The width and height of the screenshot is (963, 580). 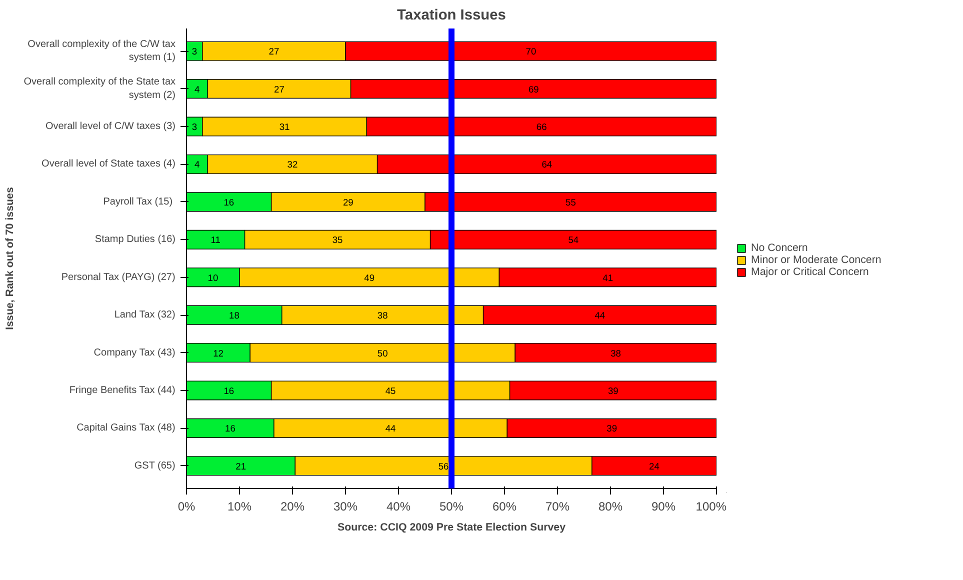 I want to click on y-tick-label: Personal Tax (PAYG) (27), so click(x=118, y=277).